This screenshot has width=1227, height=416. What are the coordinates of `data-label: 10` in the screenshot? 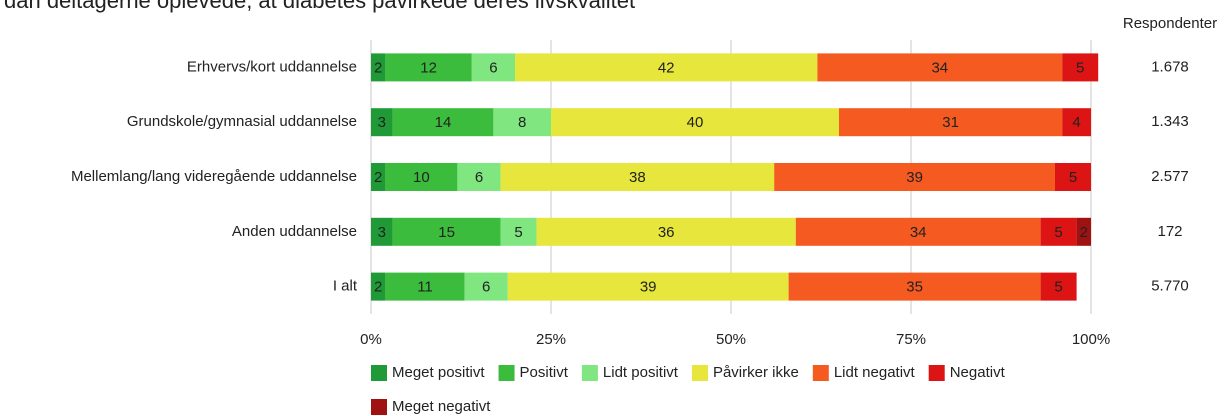 It's located at (421, 177).